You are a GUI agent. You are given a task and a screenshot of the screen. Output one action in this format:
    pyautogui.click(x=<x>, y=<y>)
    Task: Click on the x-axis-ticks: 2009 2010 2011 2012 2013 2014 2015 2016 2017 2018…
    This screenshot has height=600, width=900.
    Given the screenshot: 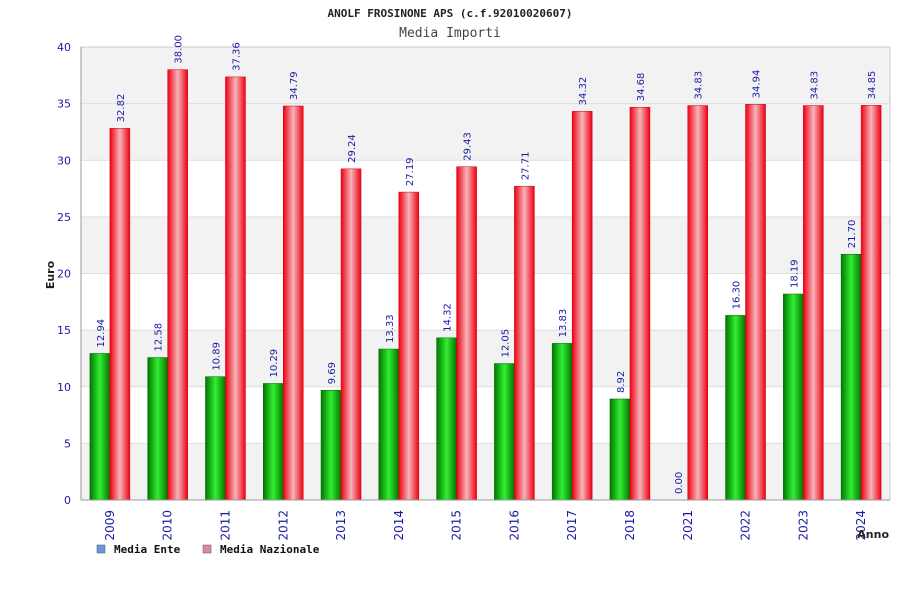 What is the action you would take?
    pyautogui.click(x=485, y=525)
    